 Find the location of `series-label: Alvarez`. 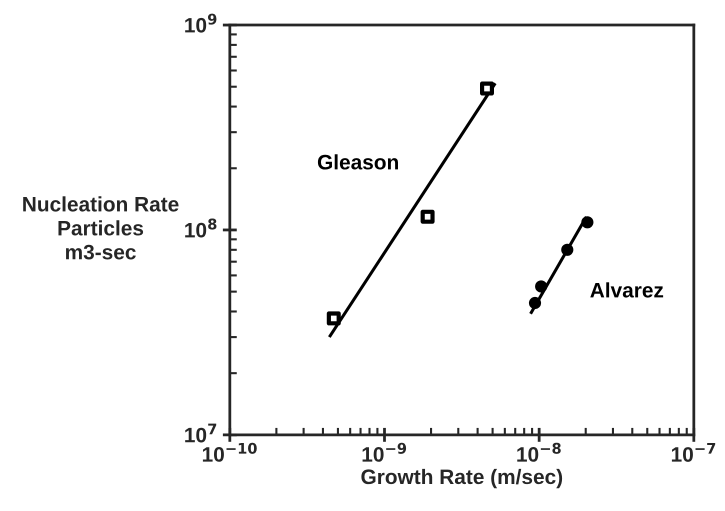

series-label: Alvarez is located at coordinates (627, 290).